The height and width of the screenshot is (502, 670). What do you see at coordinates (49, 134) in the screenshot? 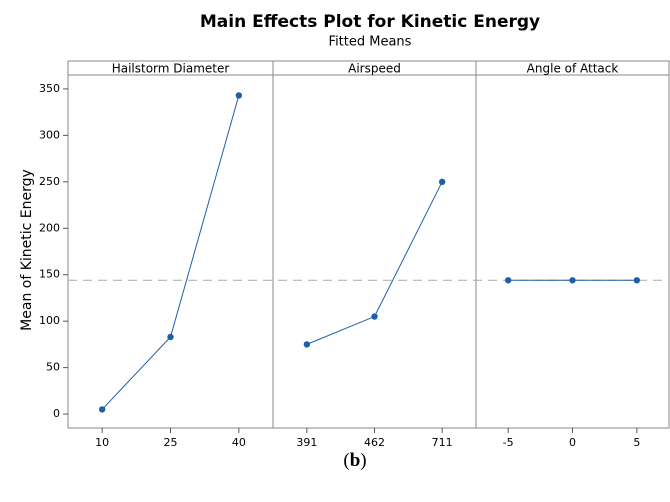
I see `y-tick-label: 300` at bounding box center [49, 134].